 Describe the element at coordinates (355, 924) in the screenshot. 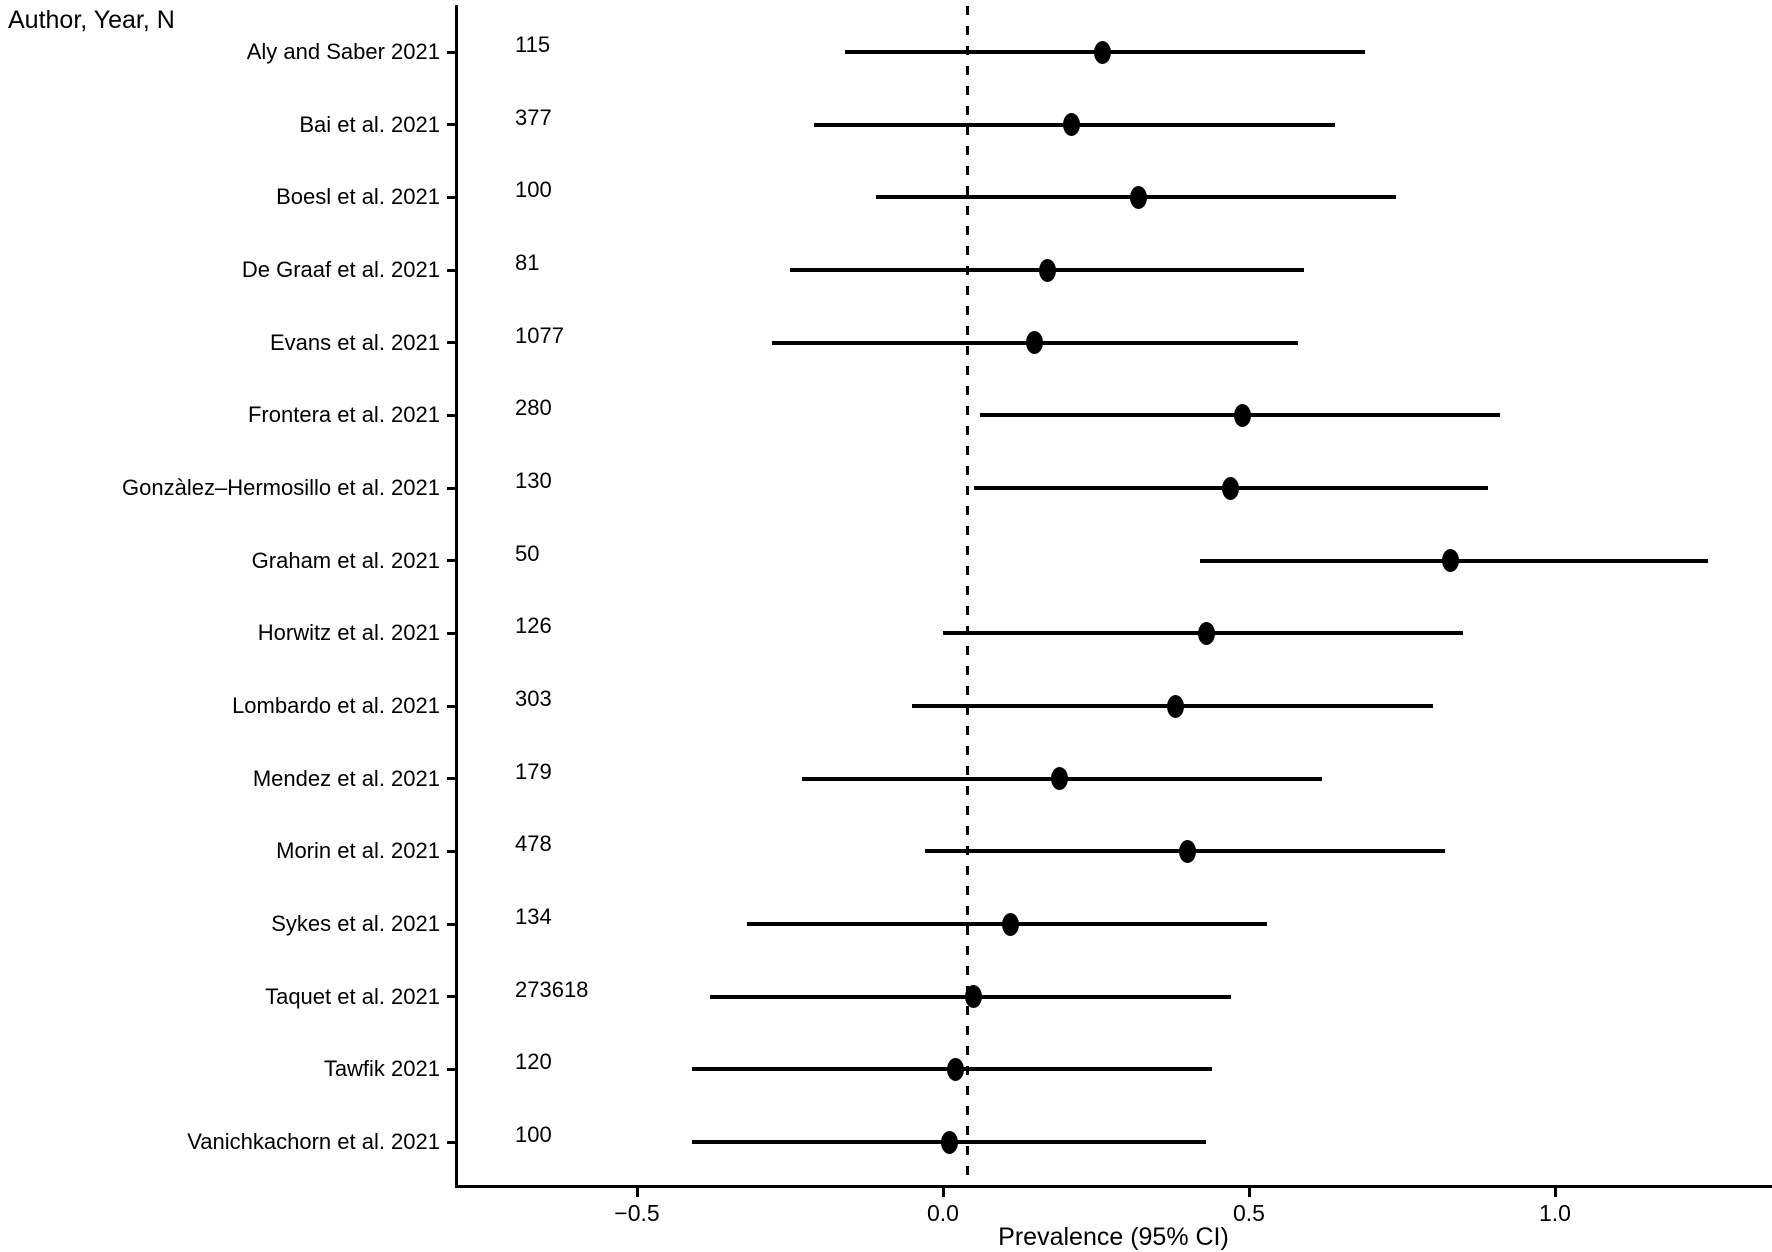

I see `study-label: Sykes et al. 2021` at that location.